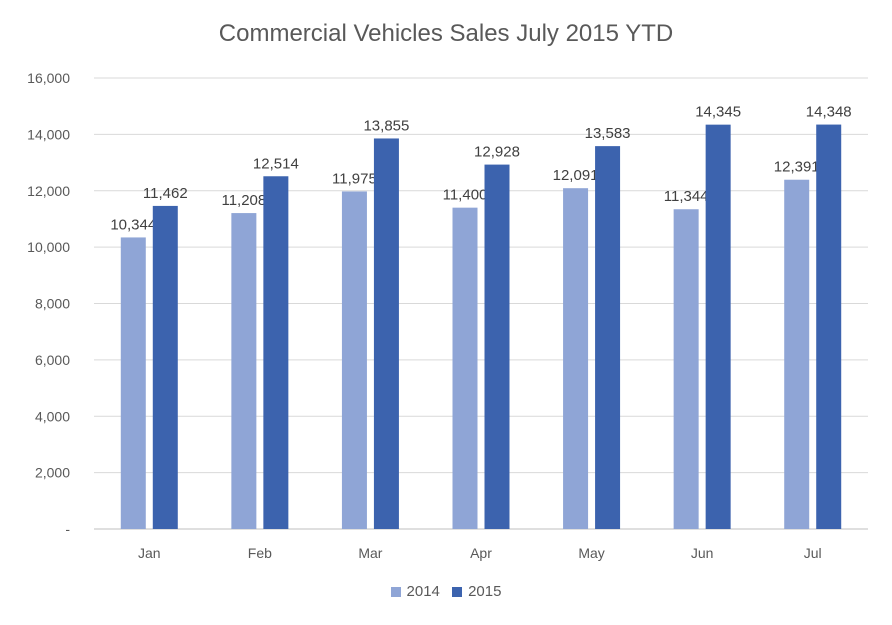 The image size is (892, 625). Describe the element at coordinates (608, 337) in the screenshot. I see `bar-2015-may` at that location.